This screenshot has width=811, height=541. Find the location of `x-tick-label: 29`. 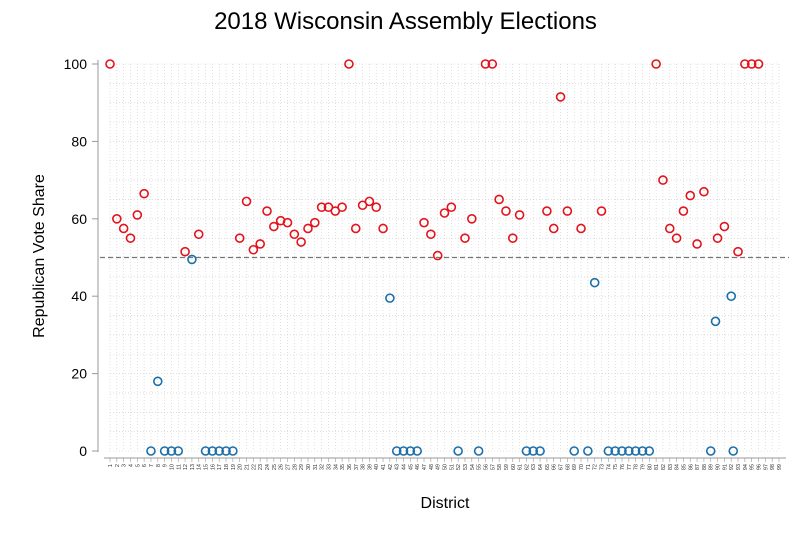

x-tick-label: 29 is located at coordinates (302, 467).